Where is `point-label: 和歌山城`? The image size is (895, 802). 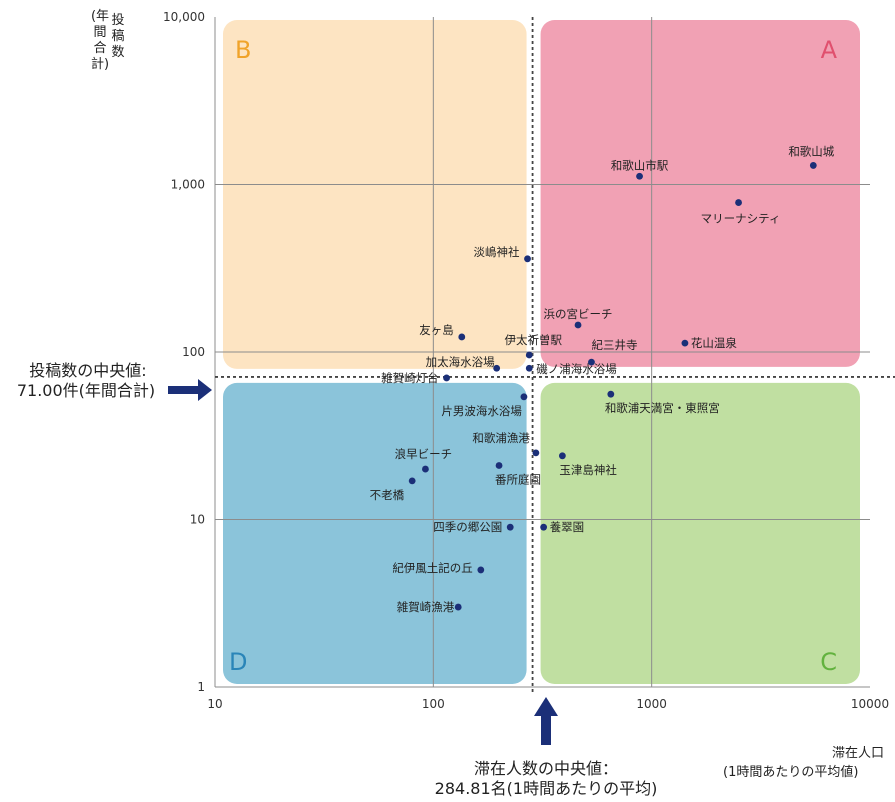 point-label: 和歌山城 is located at coordinates (811, 151).